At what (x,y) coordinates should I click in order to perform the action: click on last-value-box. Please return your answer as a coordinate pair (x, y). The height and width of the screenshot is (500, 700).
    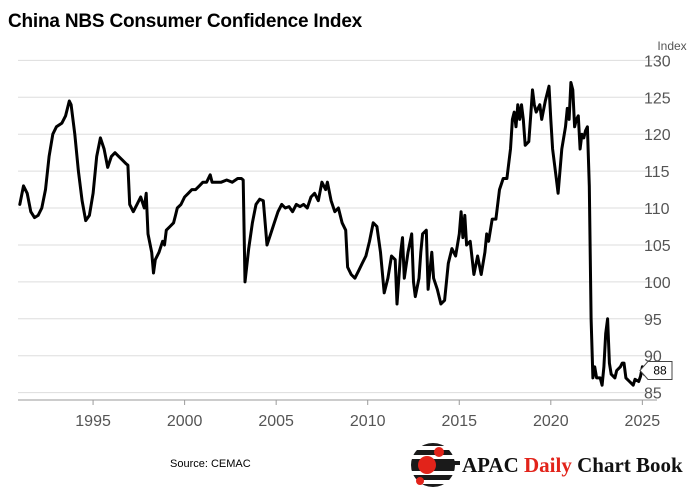
    Looking at the image, I should click on (656, 370).